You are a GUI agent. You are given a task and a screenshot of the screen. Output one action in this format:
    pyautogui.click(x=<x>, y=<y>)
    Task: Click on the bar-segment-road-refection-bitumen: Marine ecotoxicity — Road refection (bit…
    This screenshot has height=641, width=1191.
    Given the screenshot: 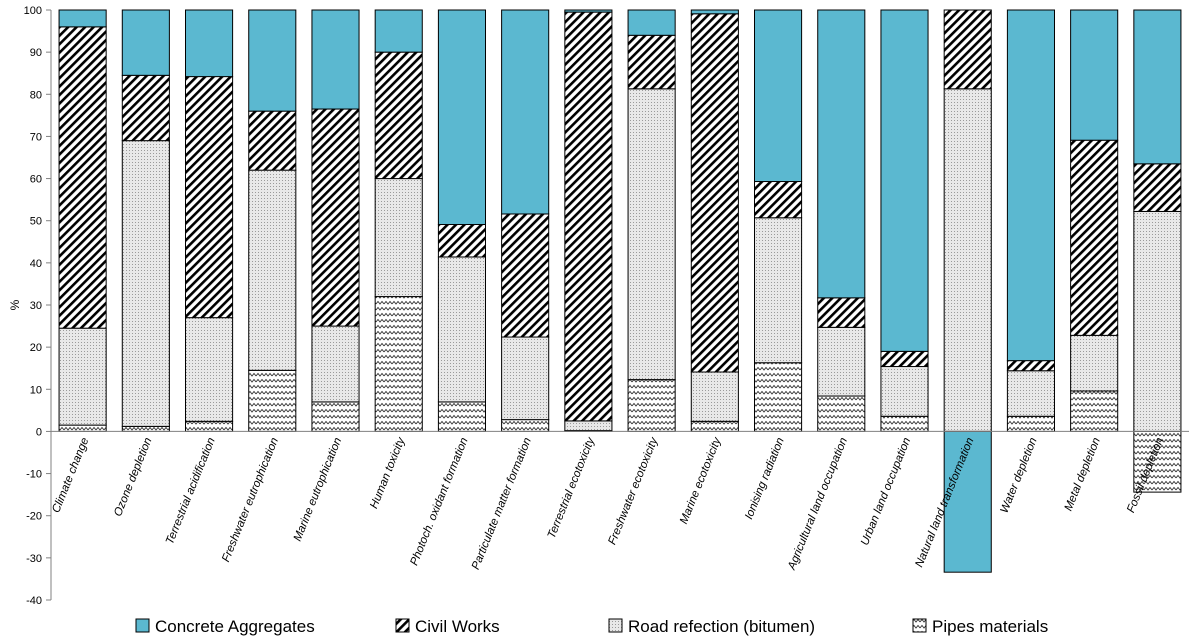 What is the action you would take?
    pyautogui.click(x=714, y=396)
    